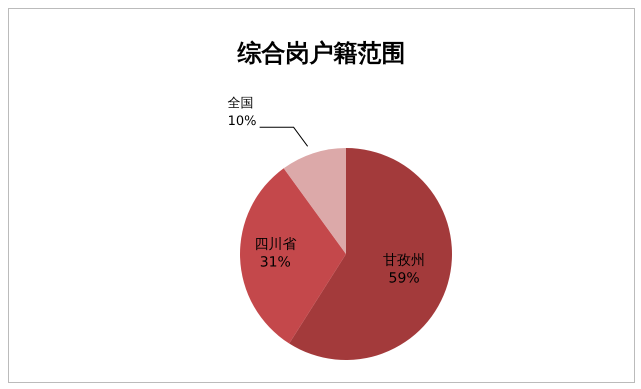 Image resolution: width=641 pixels, height=389 pixels. Describe the element at coordinates (404, 260) in the screenshot. I see `slice-label: 甘孜州` at that location.